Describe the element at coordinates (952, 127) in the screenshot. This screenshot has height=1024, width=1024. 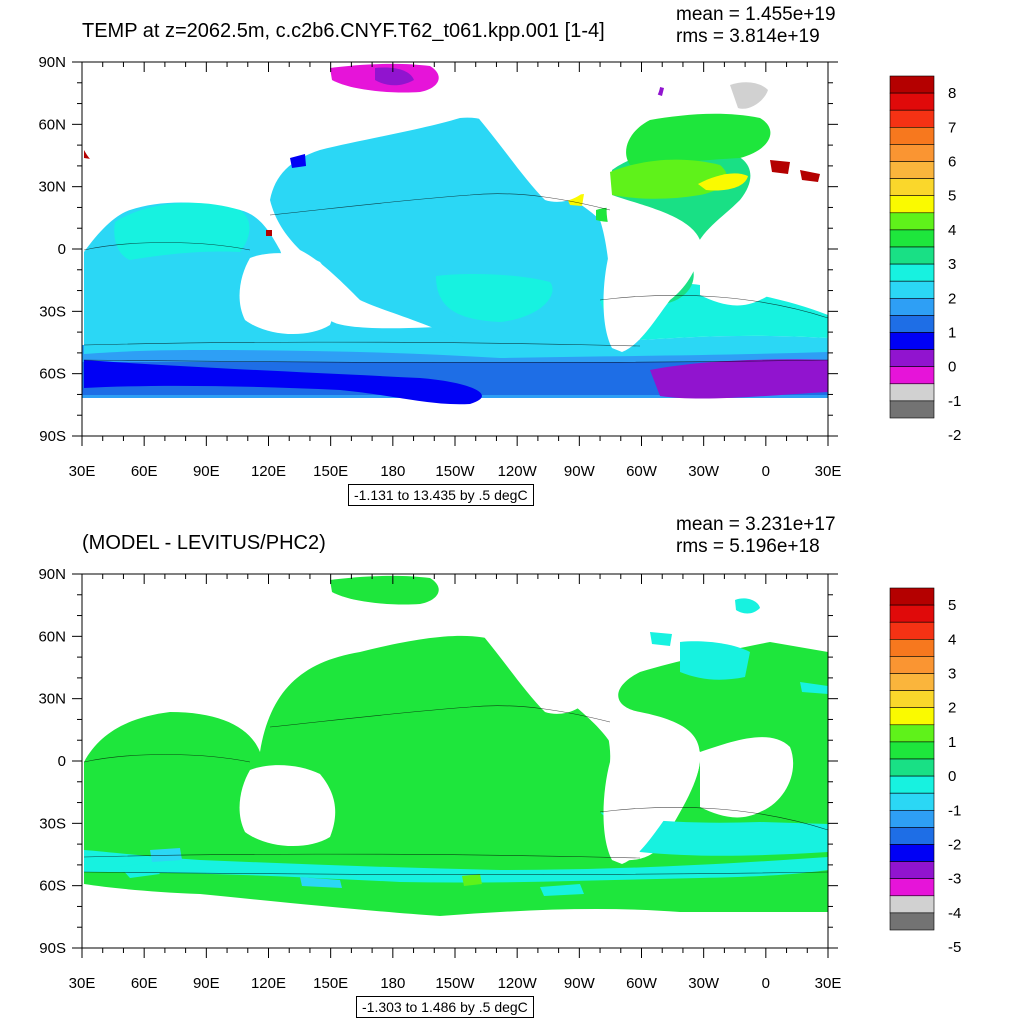
I see `colorbar-label: 7` at that location.